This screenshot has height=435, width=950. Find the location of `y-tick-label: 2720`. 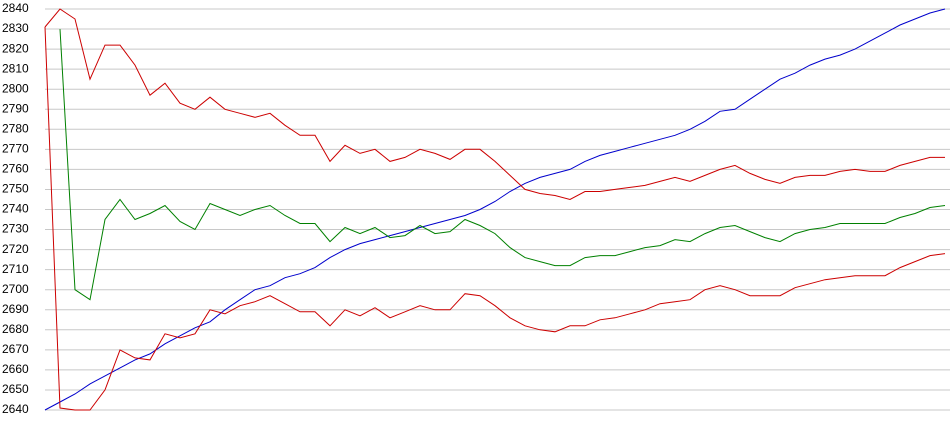

y-tick-label: 2720 is located at coordinates (15, 249).